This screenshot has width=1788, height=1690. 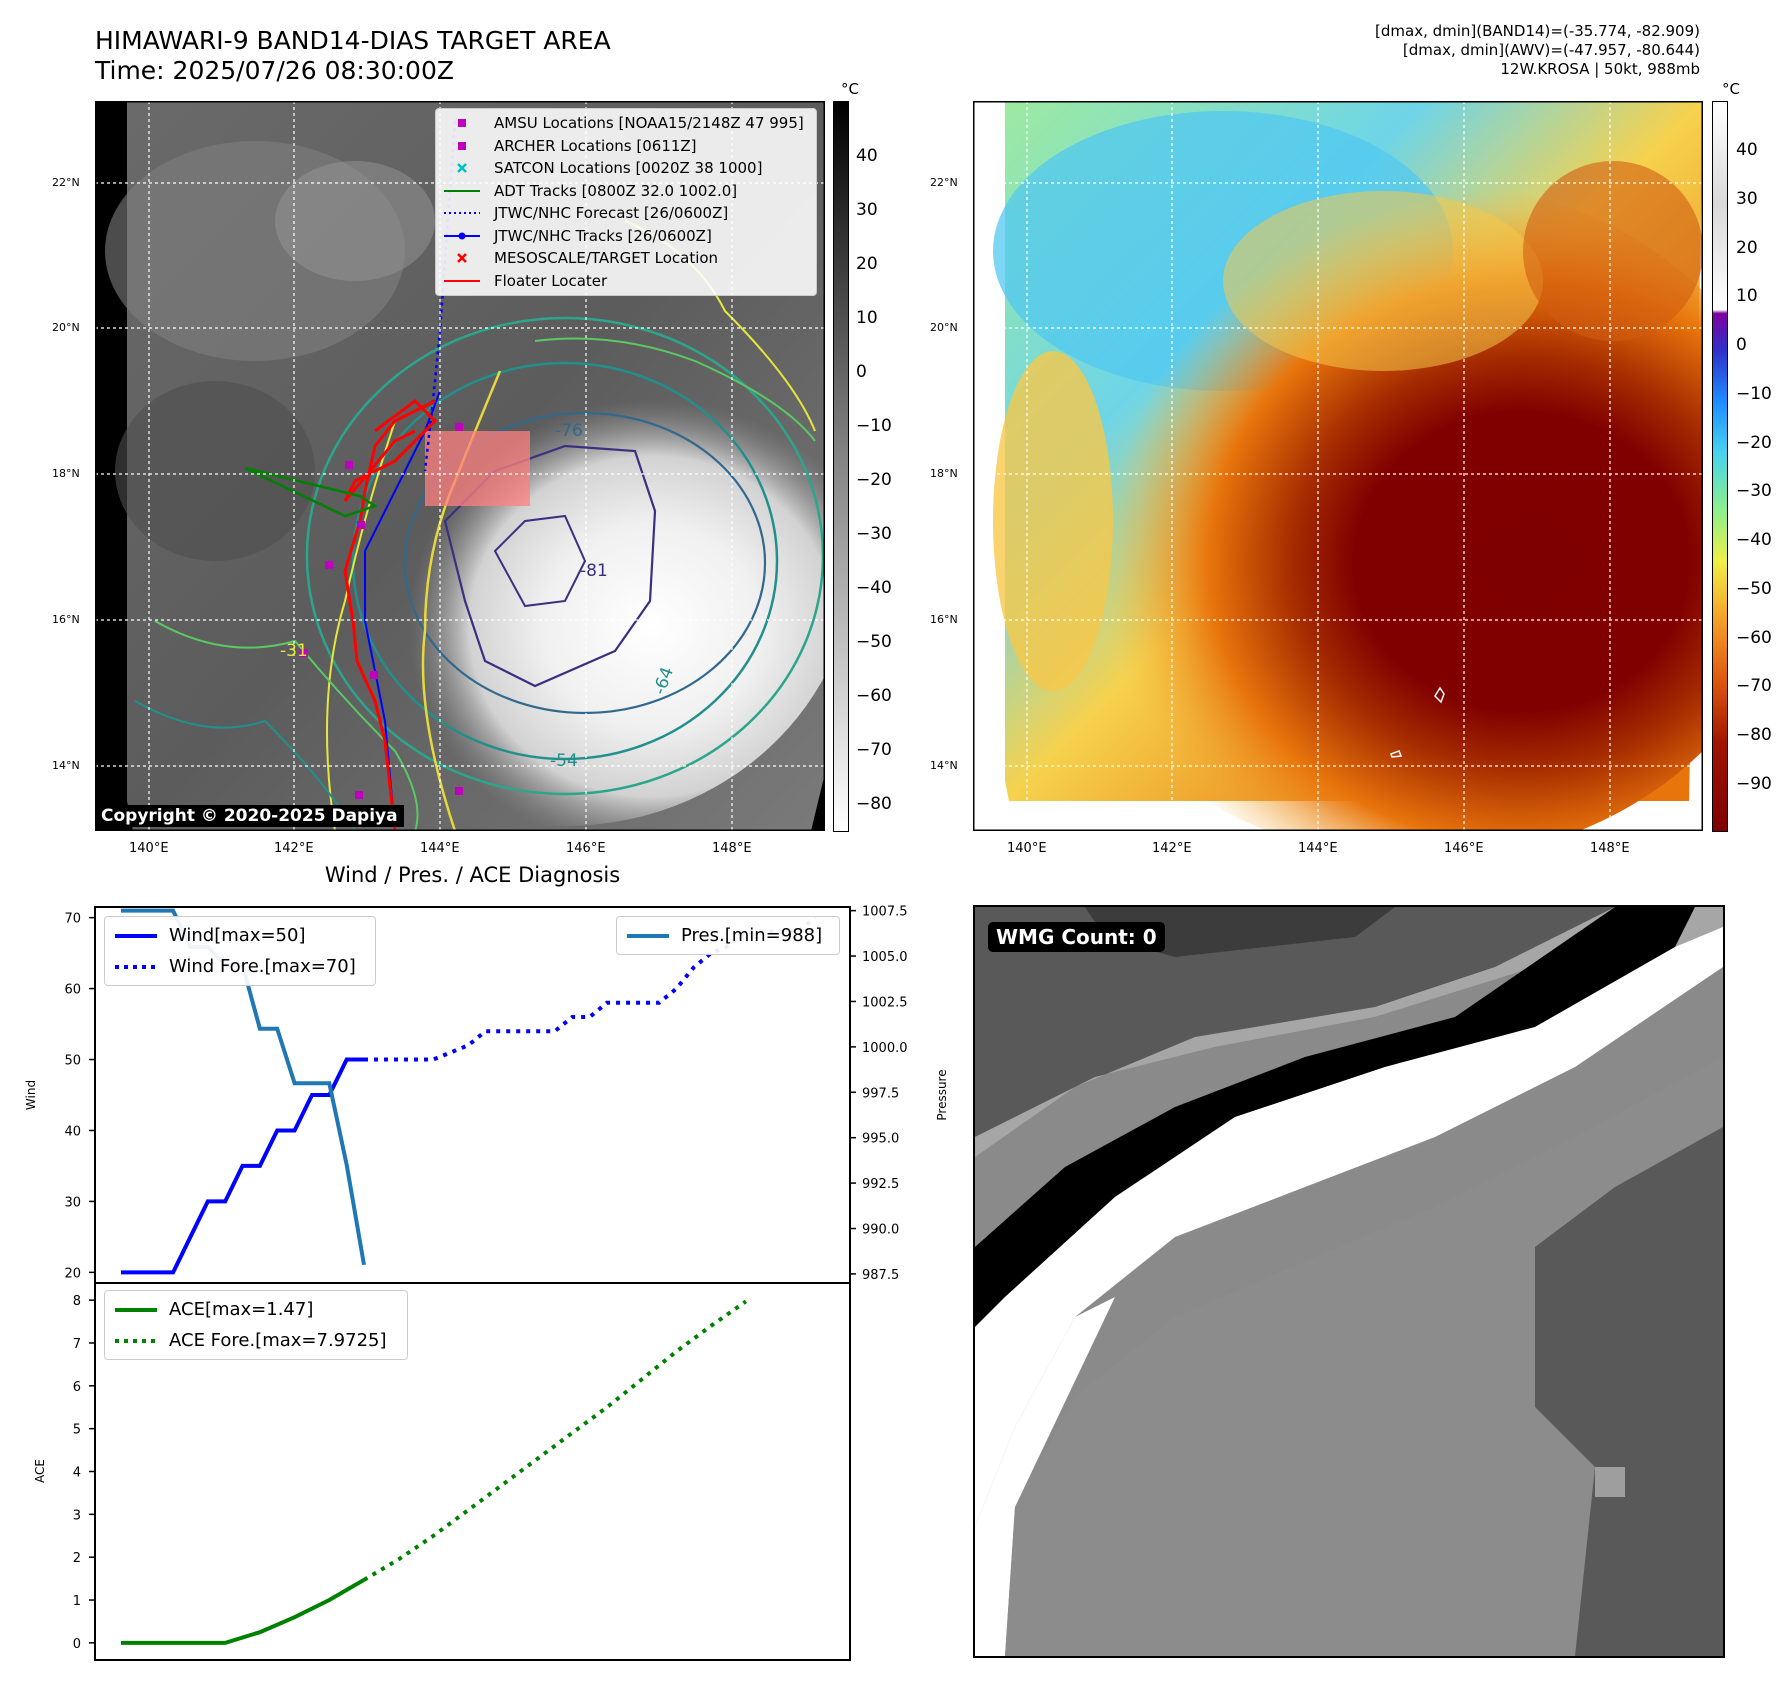 What do you see at coordinates (77, 1387) in the screenshot?
I see `ace-tick-label: 6` at bounding box center [77, 1387].